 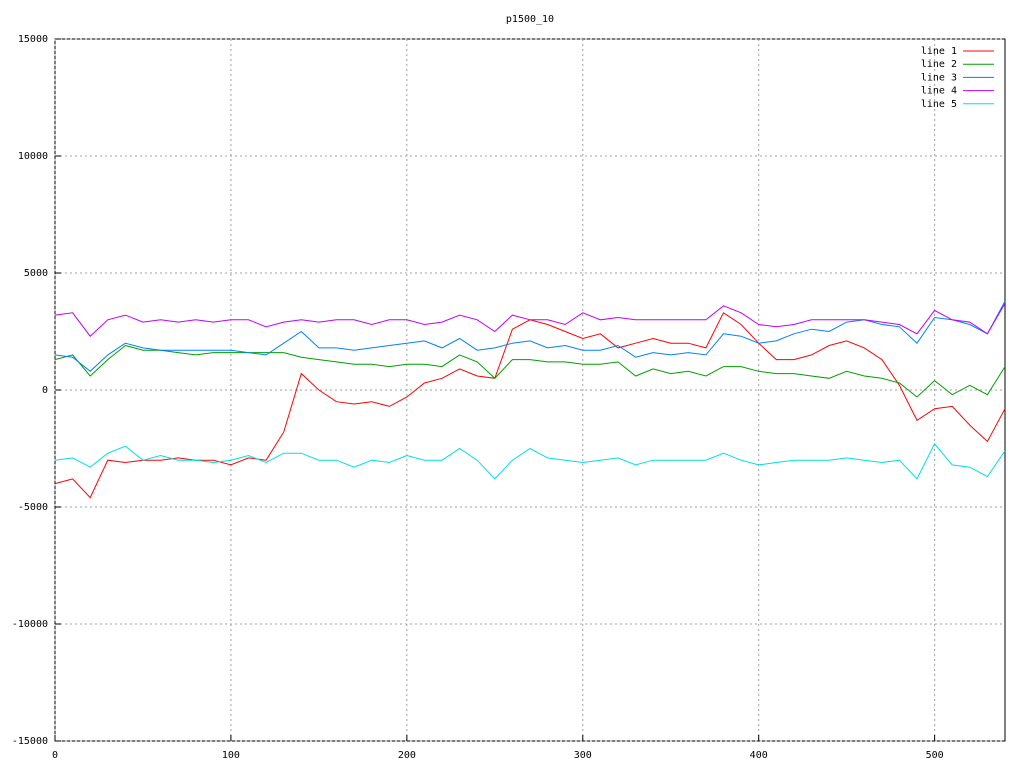 I want to click on legend-label: line 1, so click(x=939, y=51).